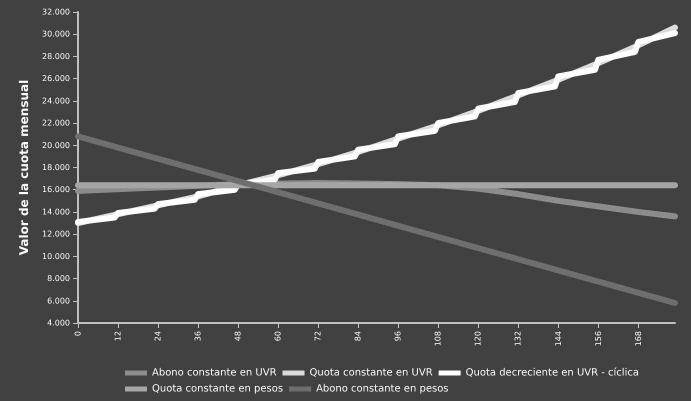  Describe the element at coordinates (56, 256) in the screenshot. I see `y-tick-label: 10.000` at that location.